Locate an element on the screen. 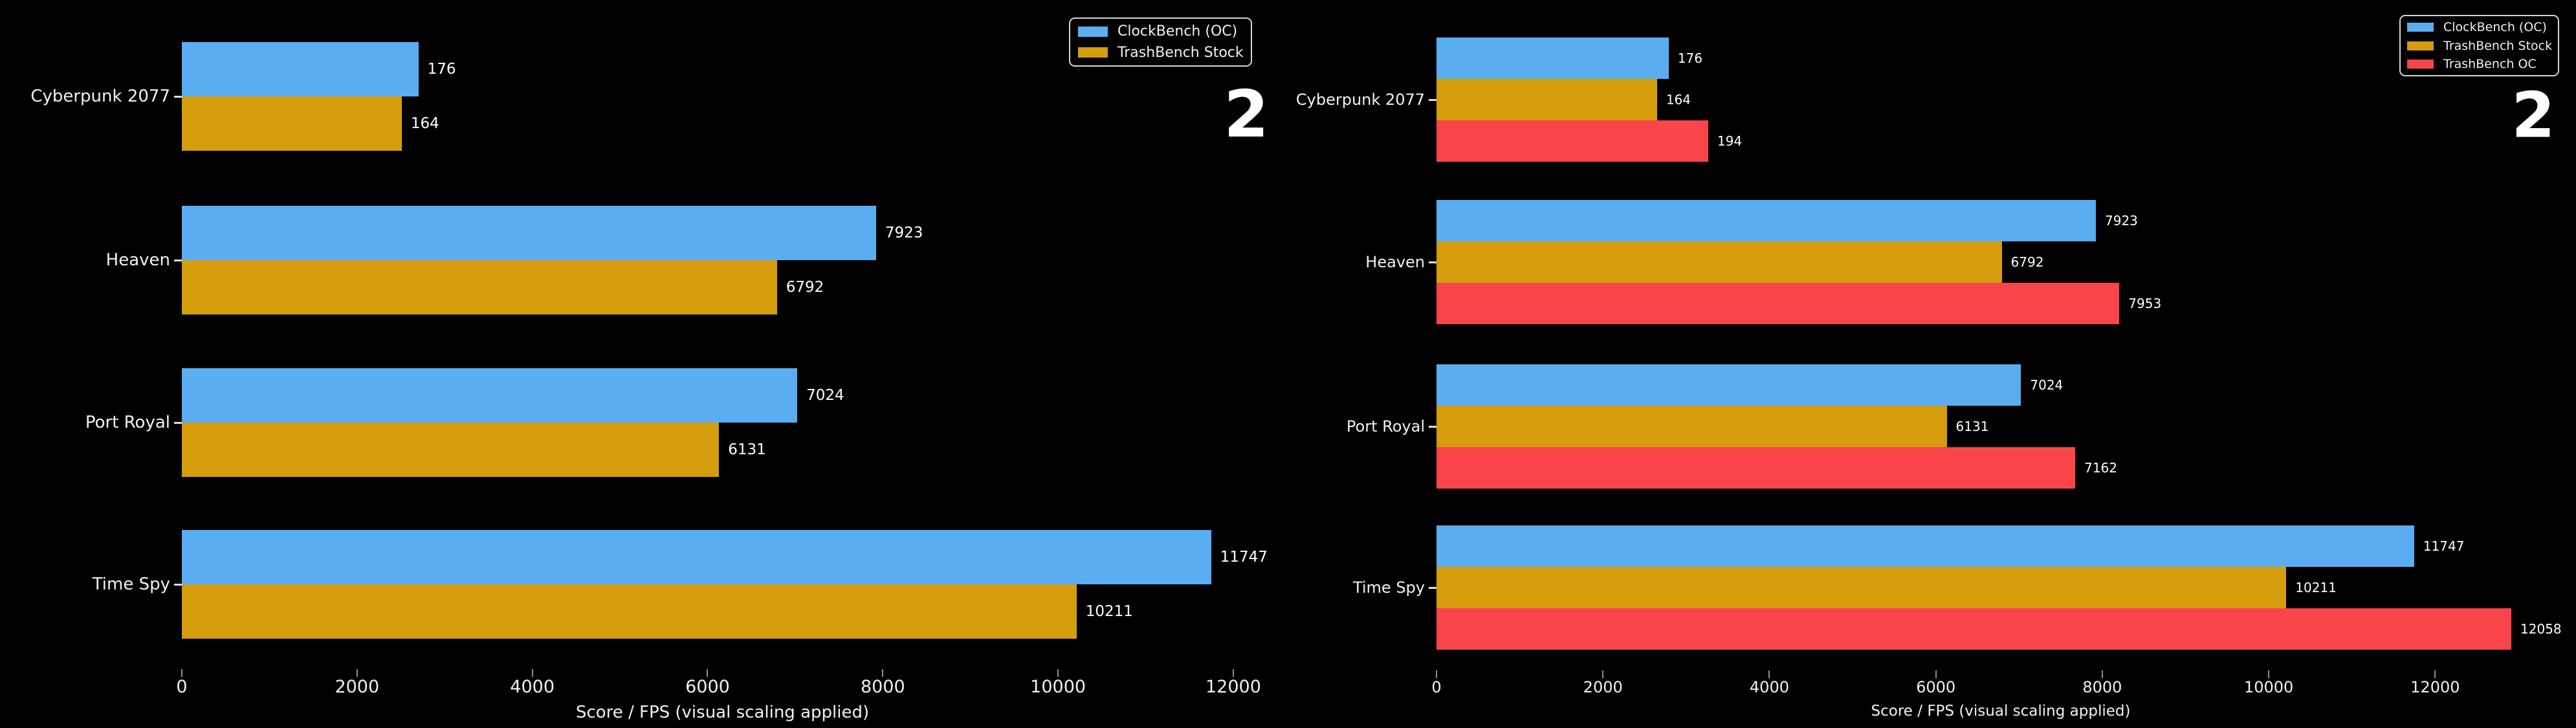  bar-value-label: 7162 is located at coordinates (2100, 468).